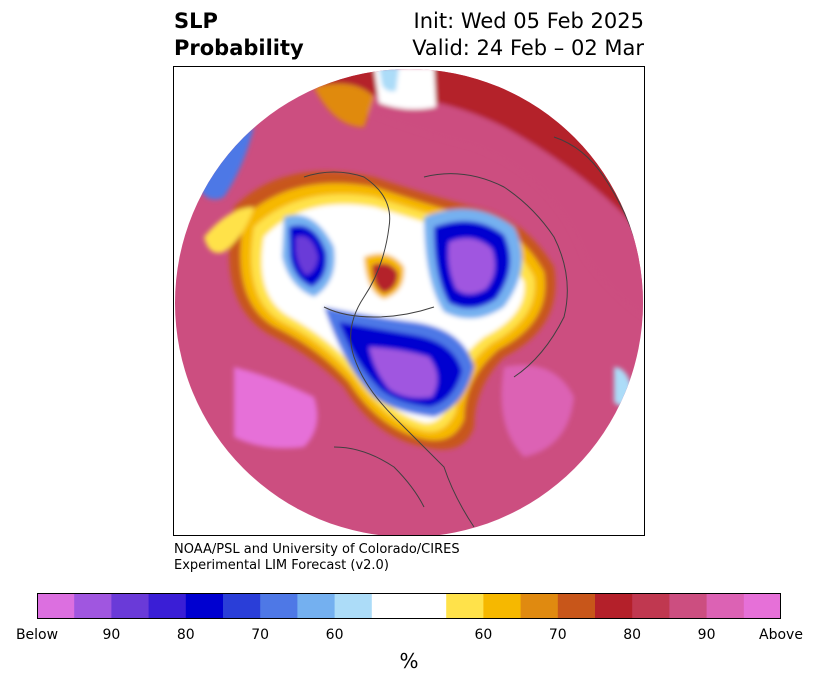 This screenshot has width=819, height=686. Describe the element at coordinates (528, 21) in the screenshot. I see `init-date: Init: Wed 05 Feb 2025` at that location.